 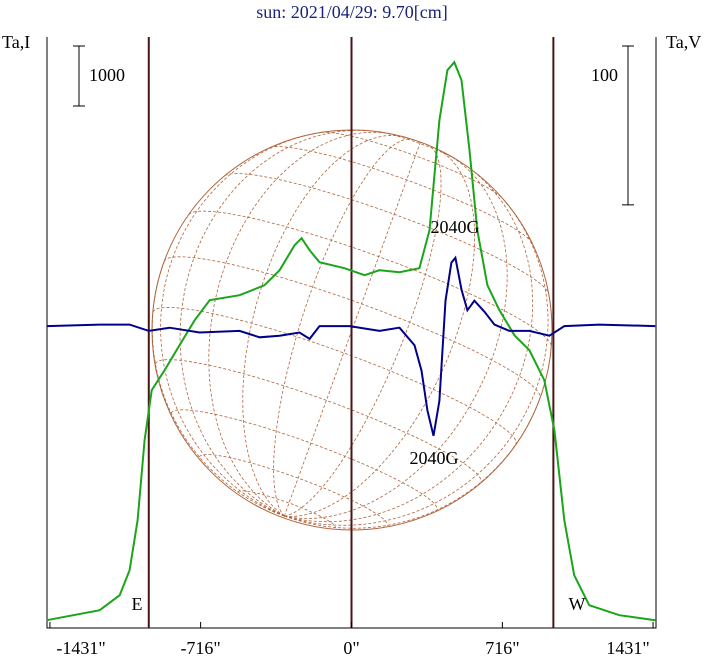 I want to click on x-tick-label: -1431", so click(x=80, y=648).